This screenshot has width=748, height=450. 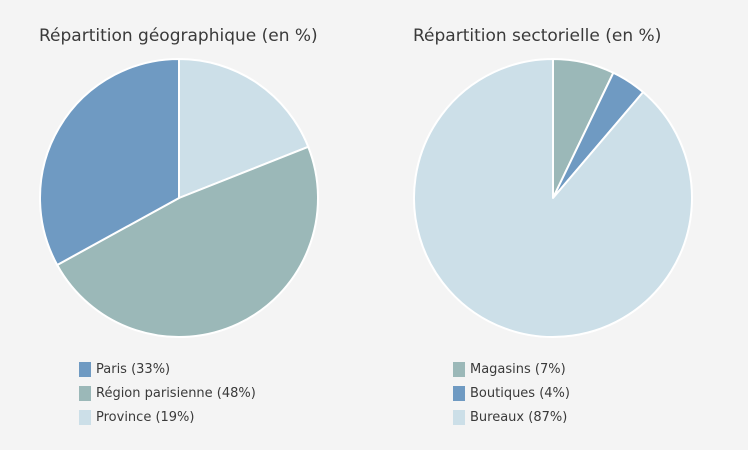 I want to click on legend-item-magasins: Magasins (7%), so click(x=511, y=369).